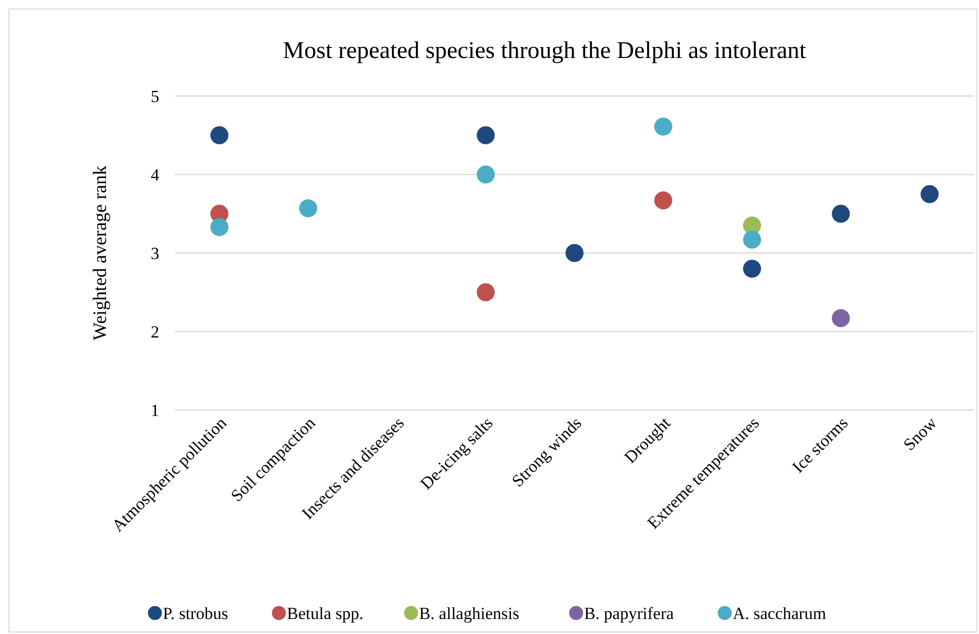  Describe the element at coordinates (325, 613) in the screenshot. I see `legend-label: Betula spp.` at that location.